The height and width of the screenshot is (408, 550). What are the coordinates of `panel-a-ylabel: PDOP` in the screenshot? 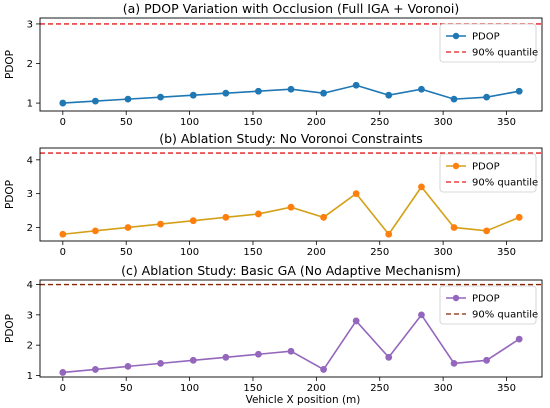 It's located at (10, 64).